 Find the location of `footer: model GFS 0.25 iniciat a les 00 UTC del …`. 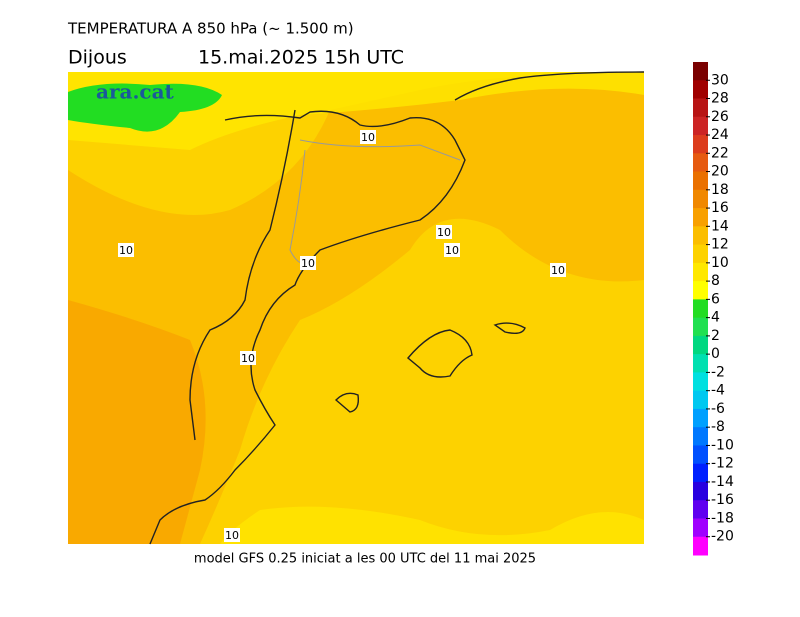

footer: model GFS 0.25 iniciat a les 00 UTC del … is located at coordinates (365, 559).